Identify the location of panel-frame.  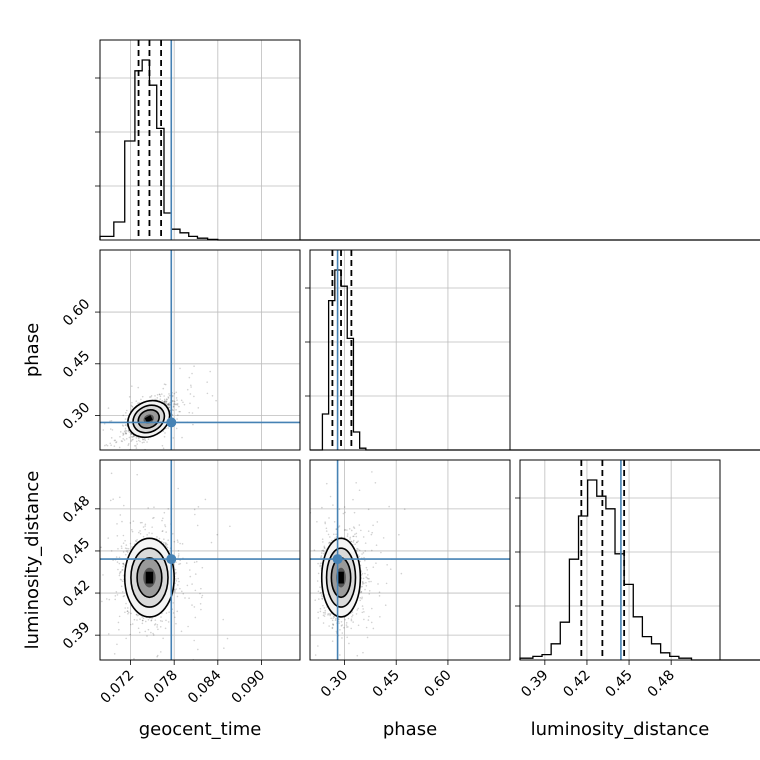
(200, 140).